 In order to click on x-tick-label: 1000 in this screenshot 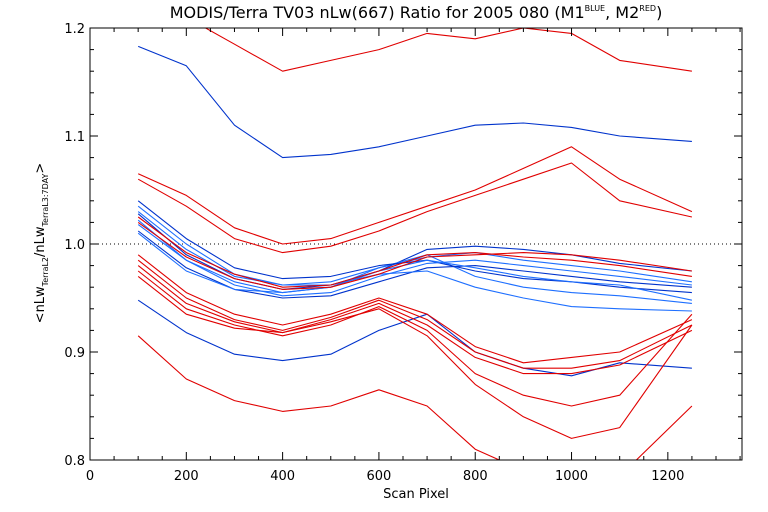, I will do `click(571, 476)`.